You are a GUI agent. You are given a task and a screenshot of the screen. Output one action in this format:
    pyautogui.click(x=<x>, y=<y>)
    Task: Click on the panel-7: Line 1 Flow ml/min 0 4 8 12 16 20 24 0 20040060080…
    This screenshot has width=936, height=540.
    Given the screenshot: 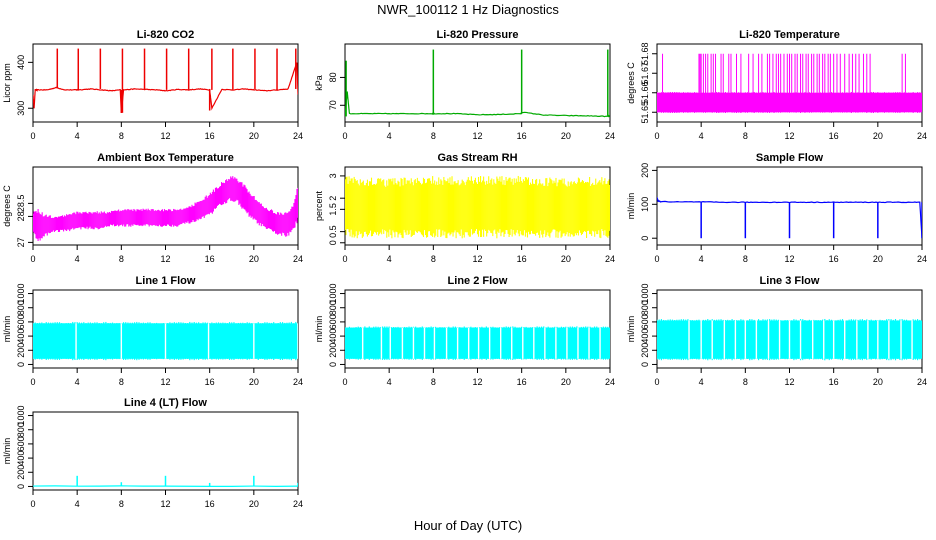 What is the action you would take?
    pyautogui.click(x=152, y=331)
    